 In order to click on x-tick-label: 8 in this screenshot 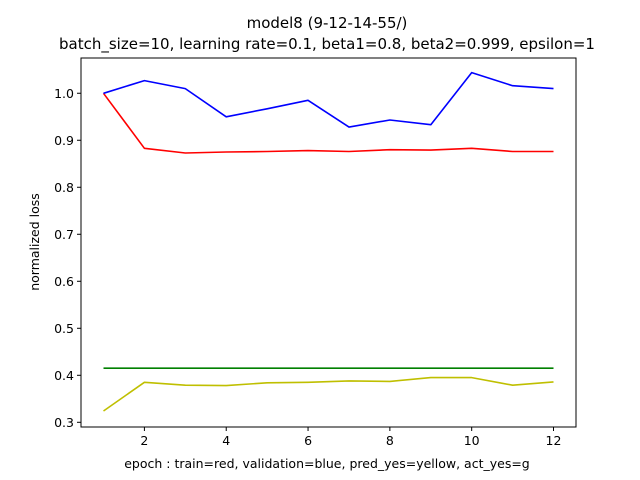, I will do `click(390, 440)`.